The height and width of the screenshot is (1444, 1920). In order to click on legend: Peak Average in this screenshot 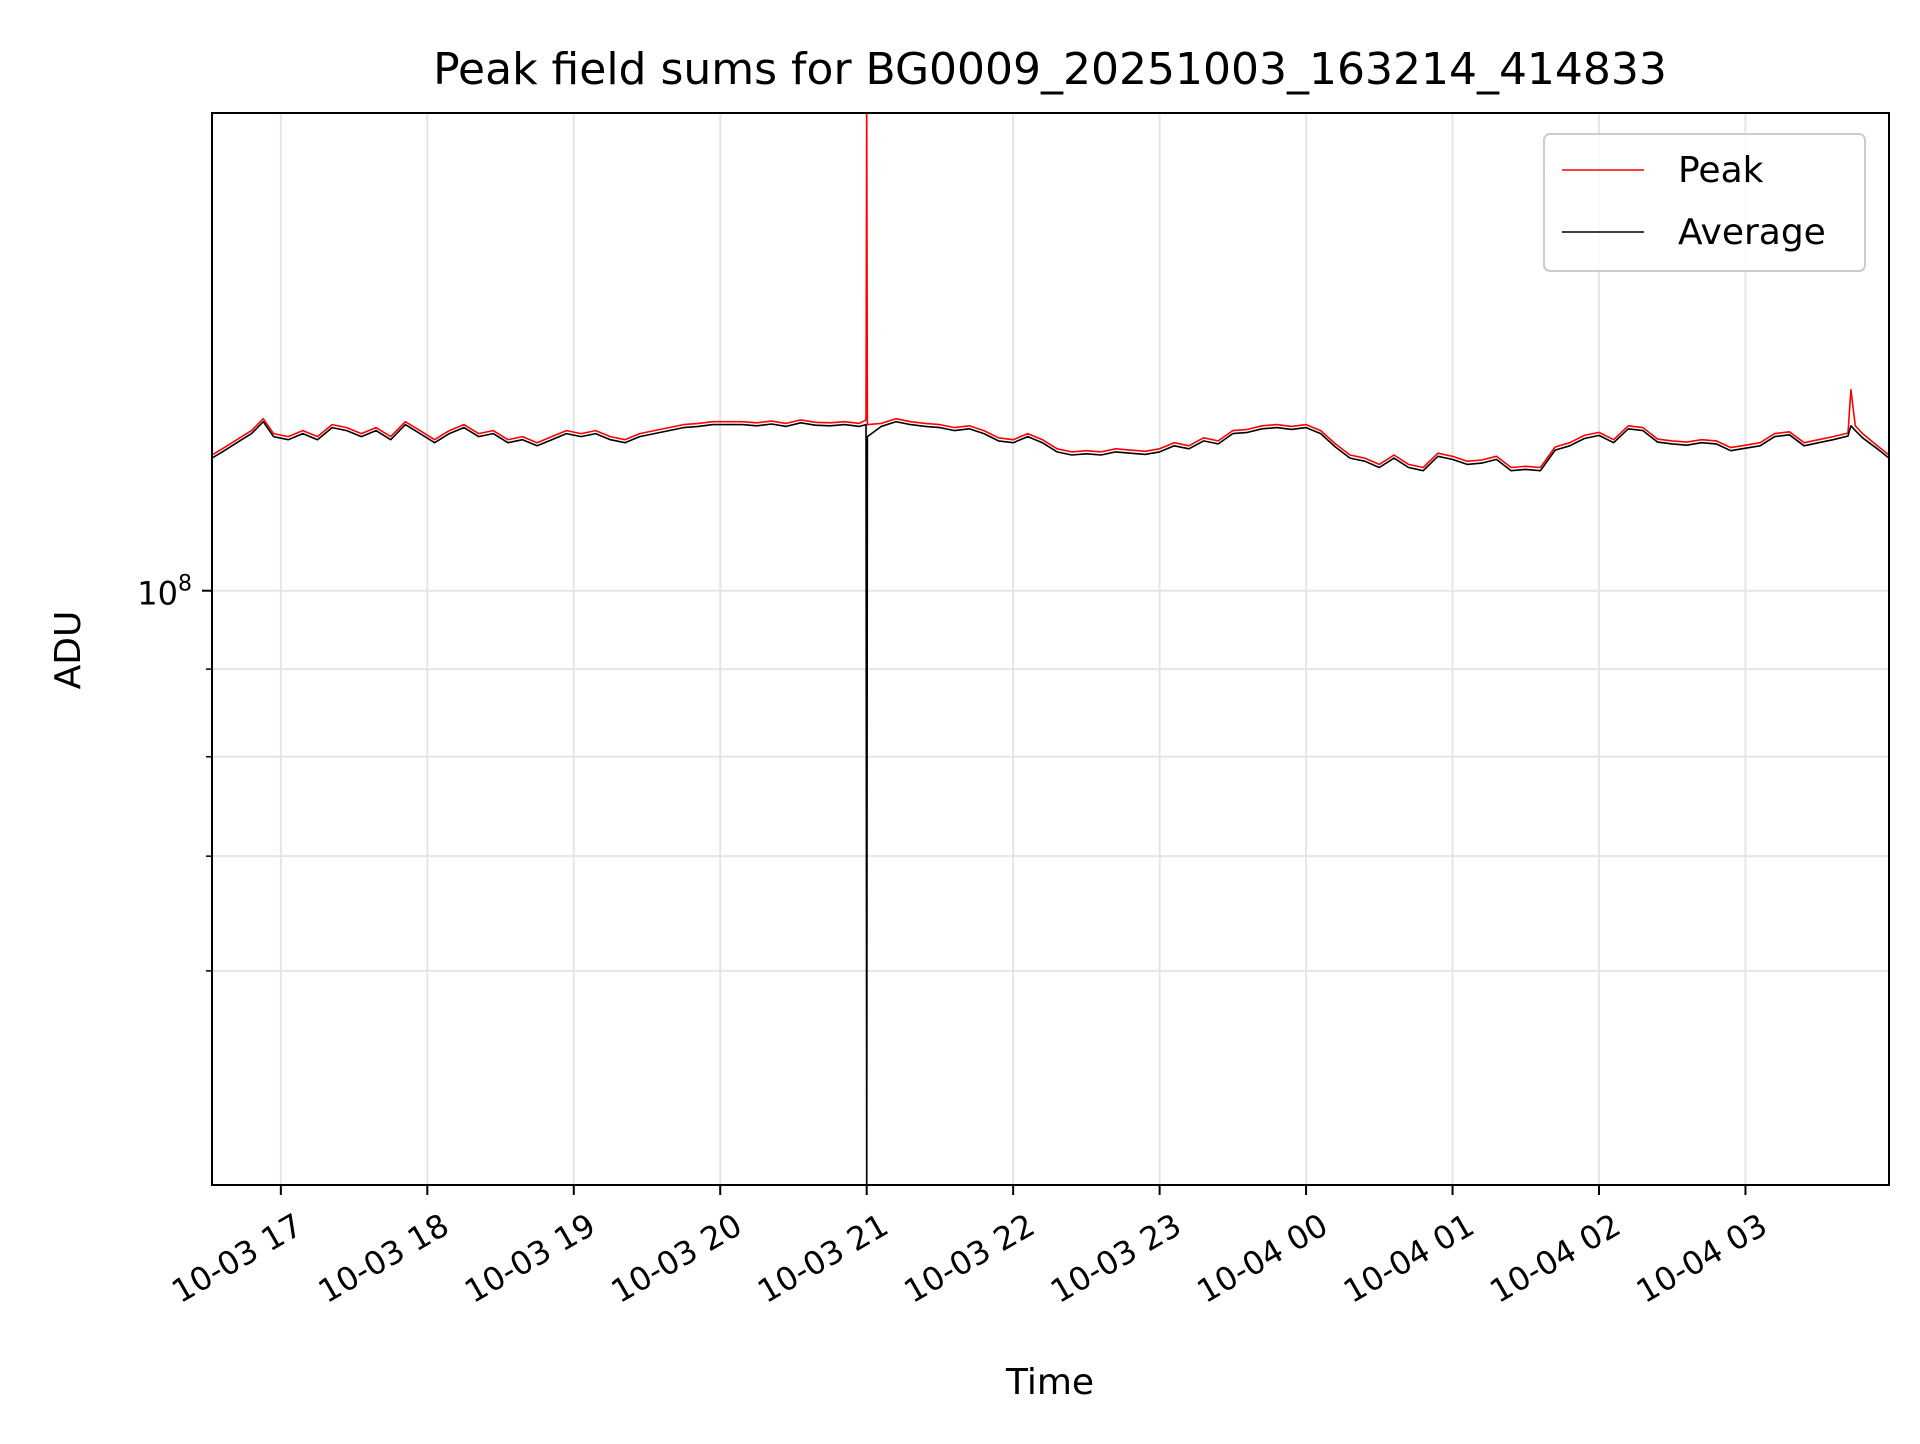, I will do `click(1704, 202)`.